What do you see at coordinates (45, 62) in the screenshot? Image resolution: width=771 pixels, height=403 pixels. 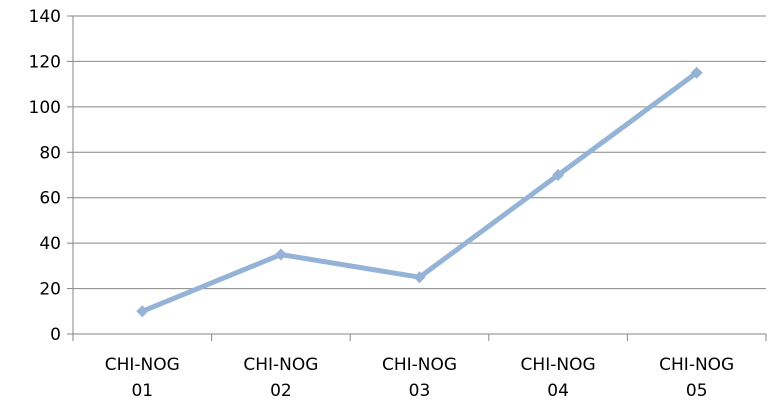 I see `y-tick-label: 120` at bounding box center [45, 62].